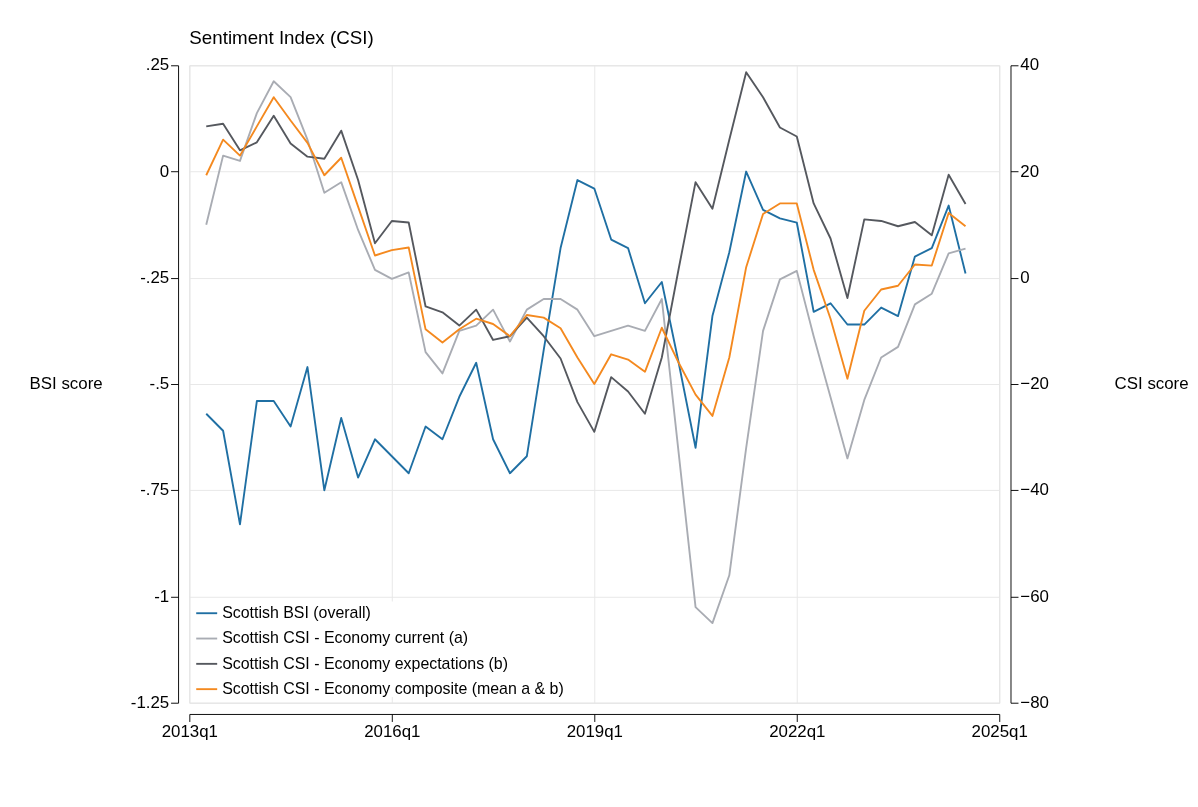 The height and width of the screenshot is (807, 1198). I want to click on y2-tick-label: 0, so click(1025, 277).